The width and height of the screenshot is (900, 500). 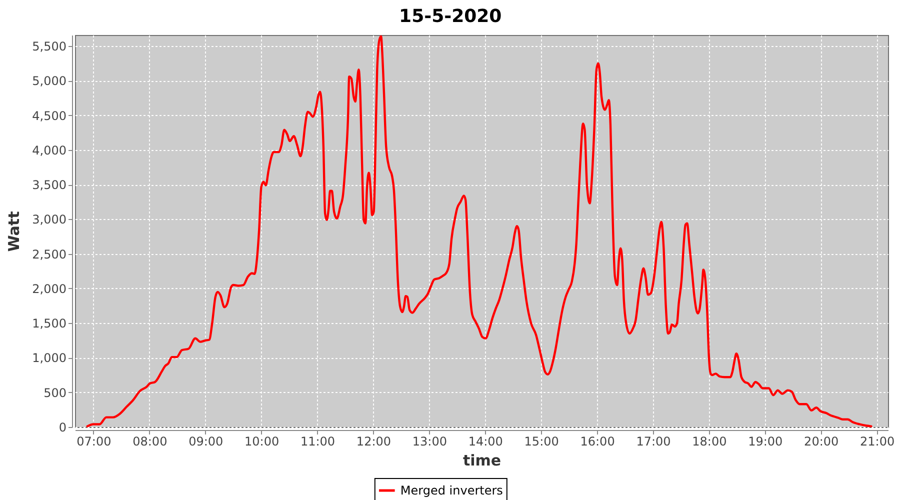 I want to click on x-tick-label: 19:00, so click(x=765, y=441).